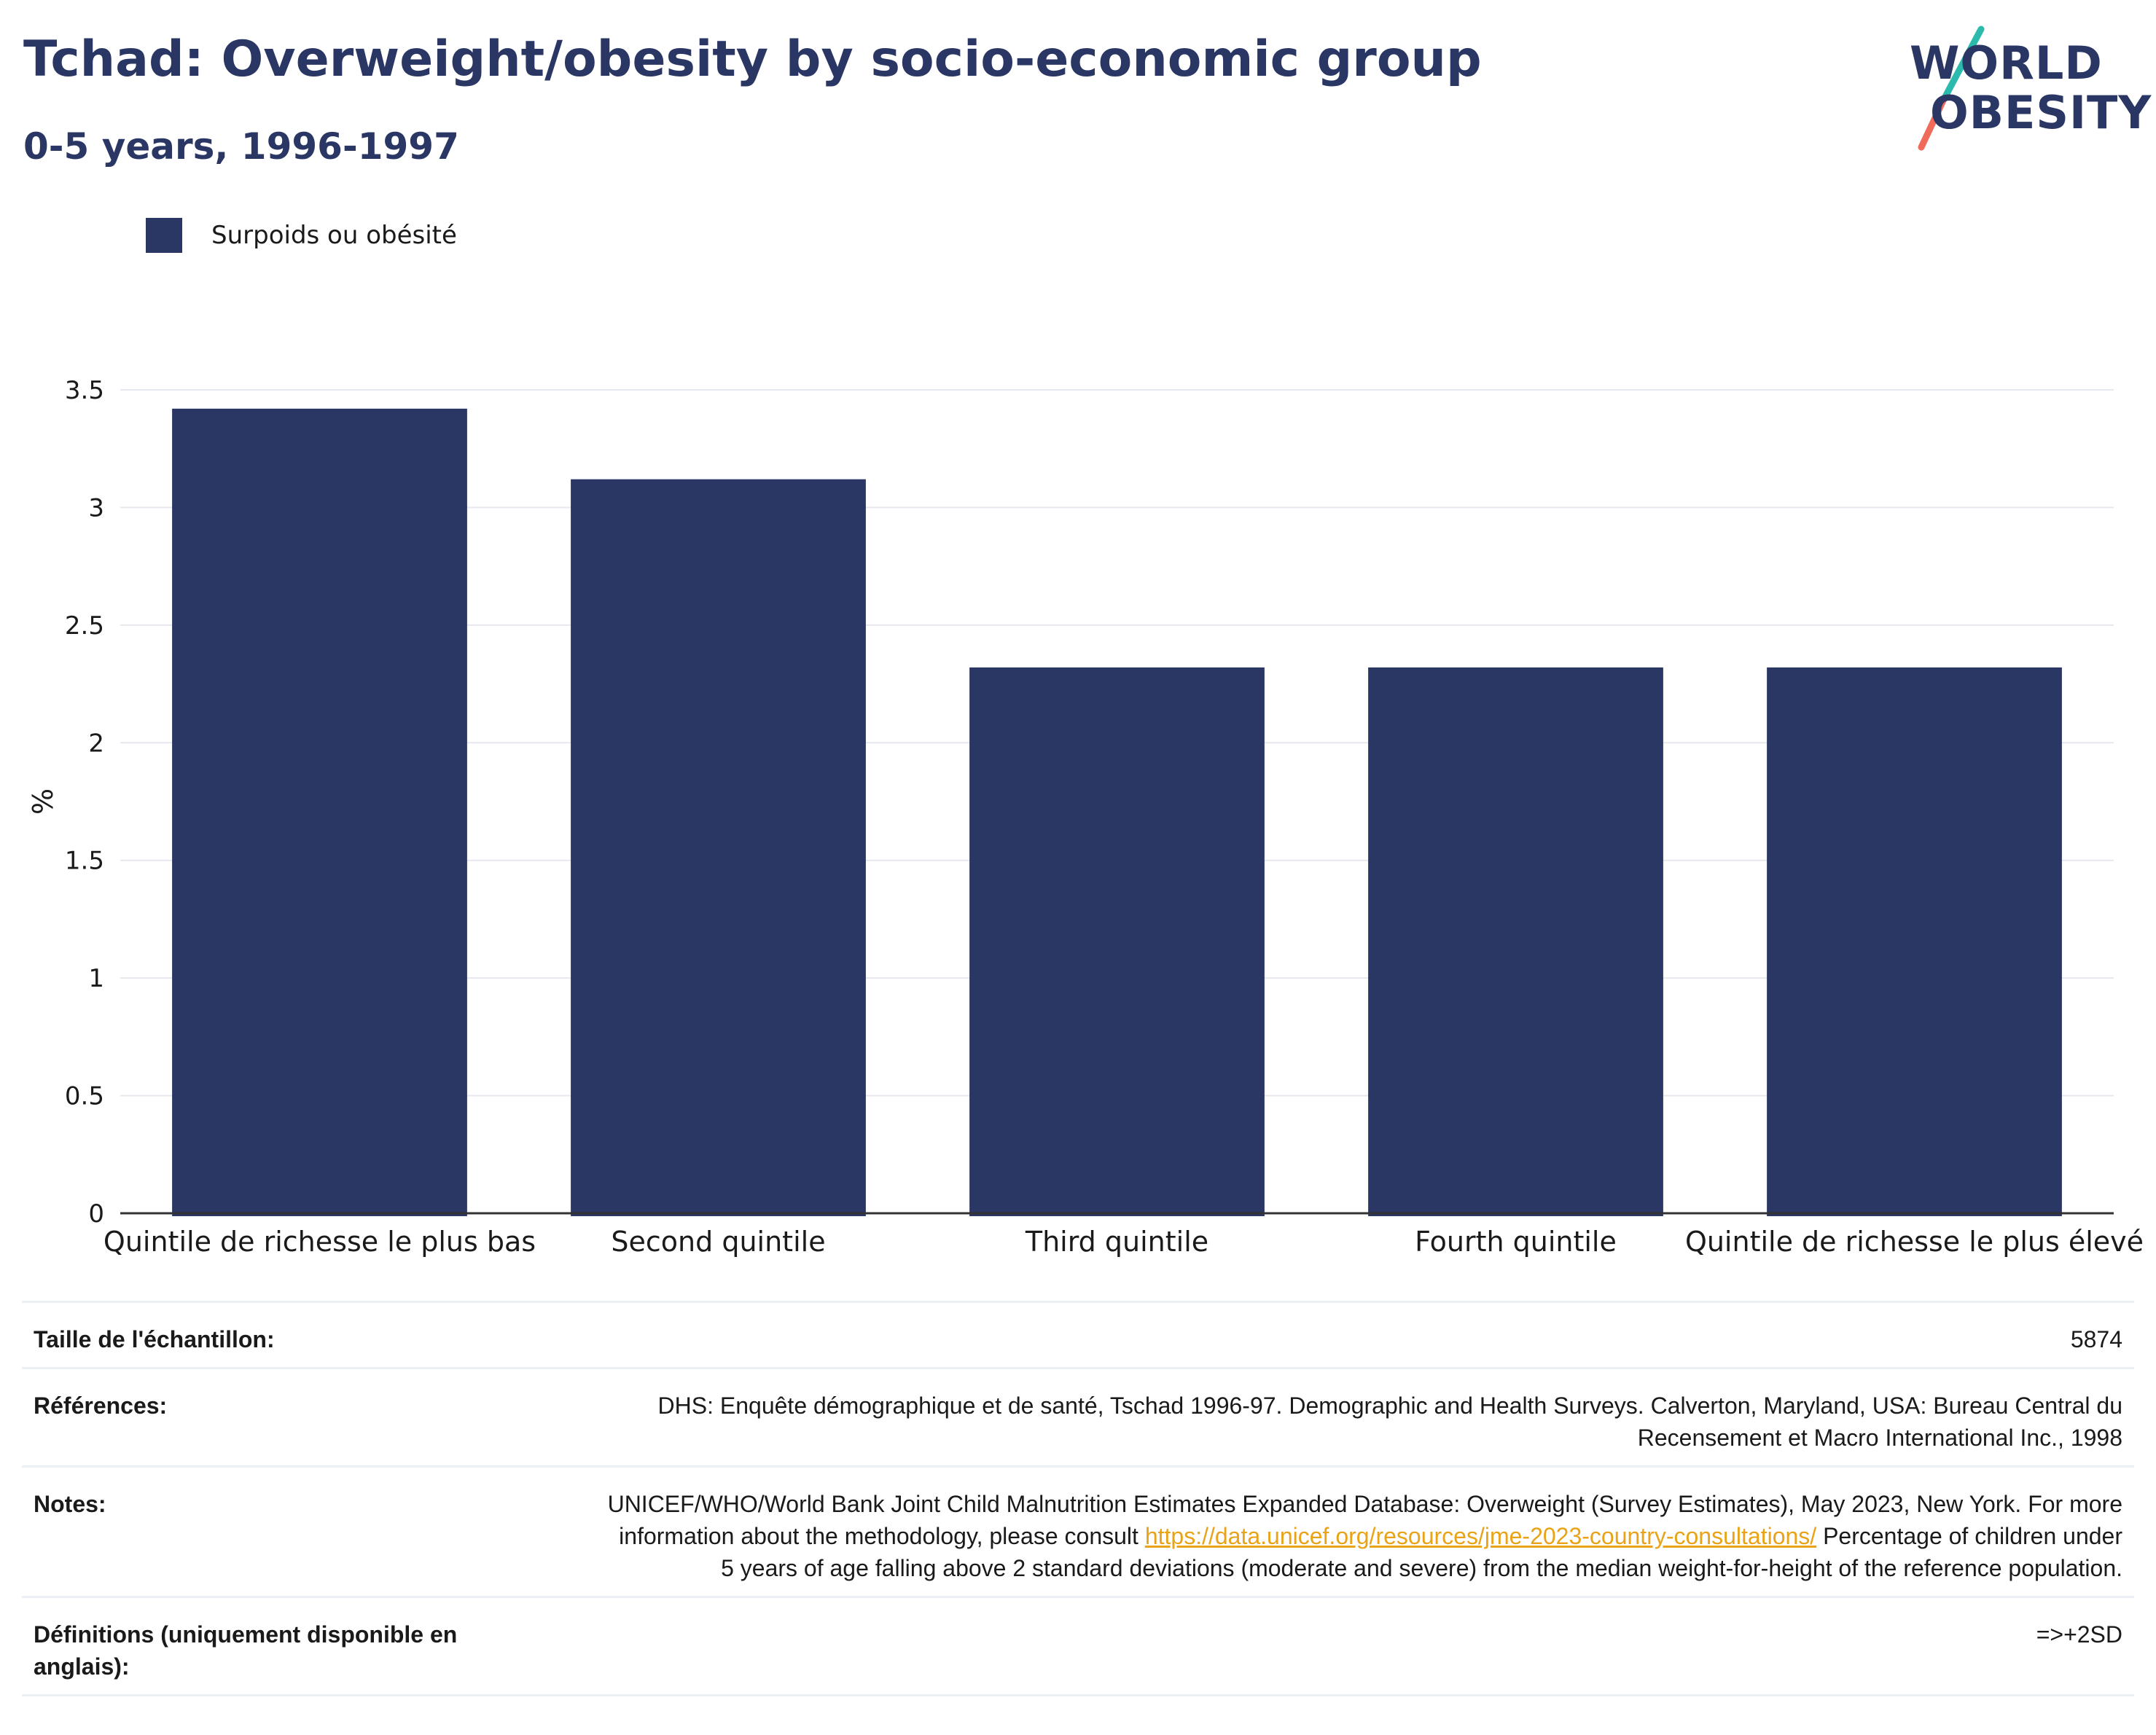 Image resolution: width=2156 pixels, height=1735 pixels. Describe the element at coordinates (2007, 63) in the screenshot. I see `logo-word-world: WORLD` at that location.